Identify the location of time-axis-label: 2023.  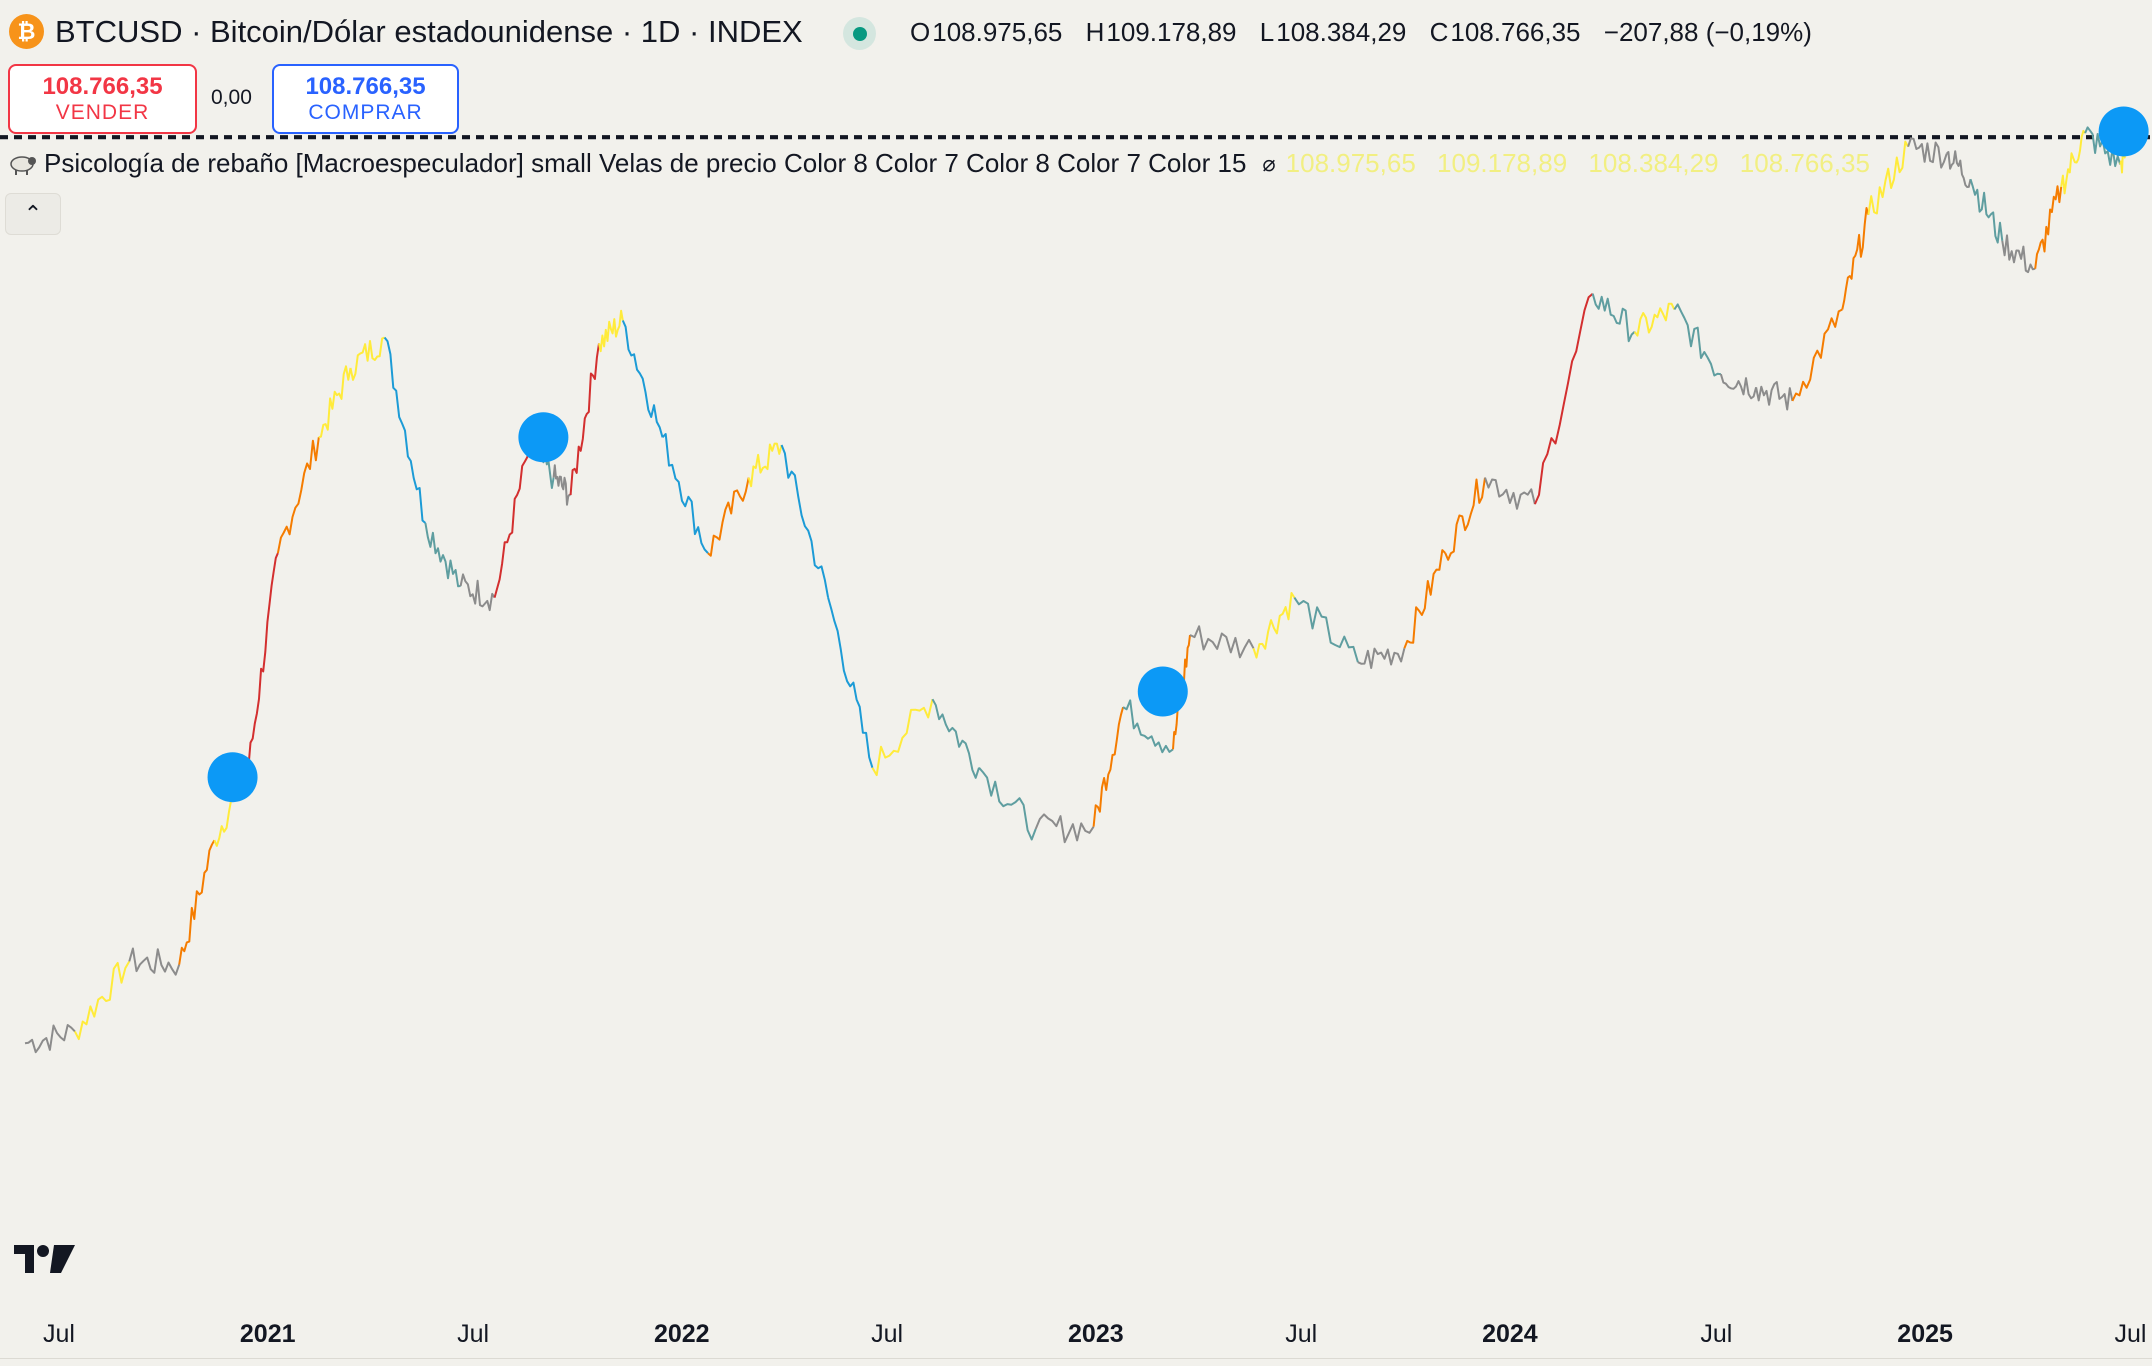
(1096, 1334).